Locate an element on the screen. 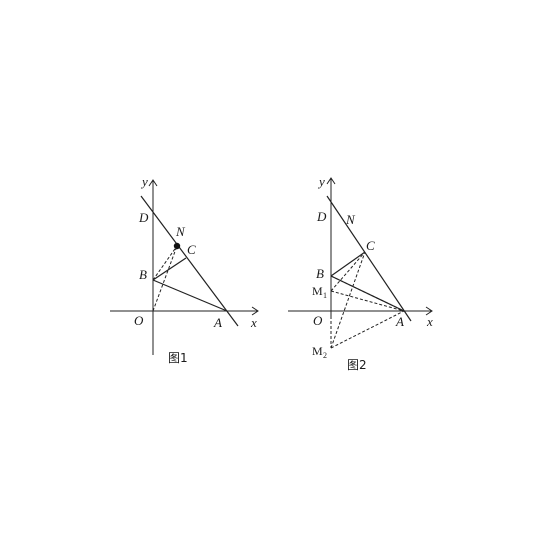 The height and width of the screenshot is (549, 549). figure-2: y x O A B C D N M 1 M 2 图2 is located at coordinates (360, 273).